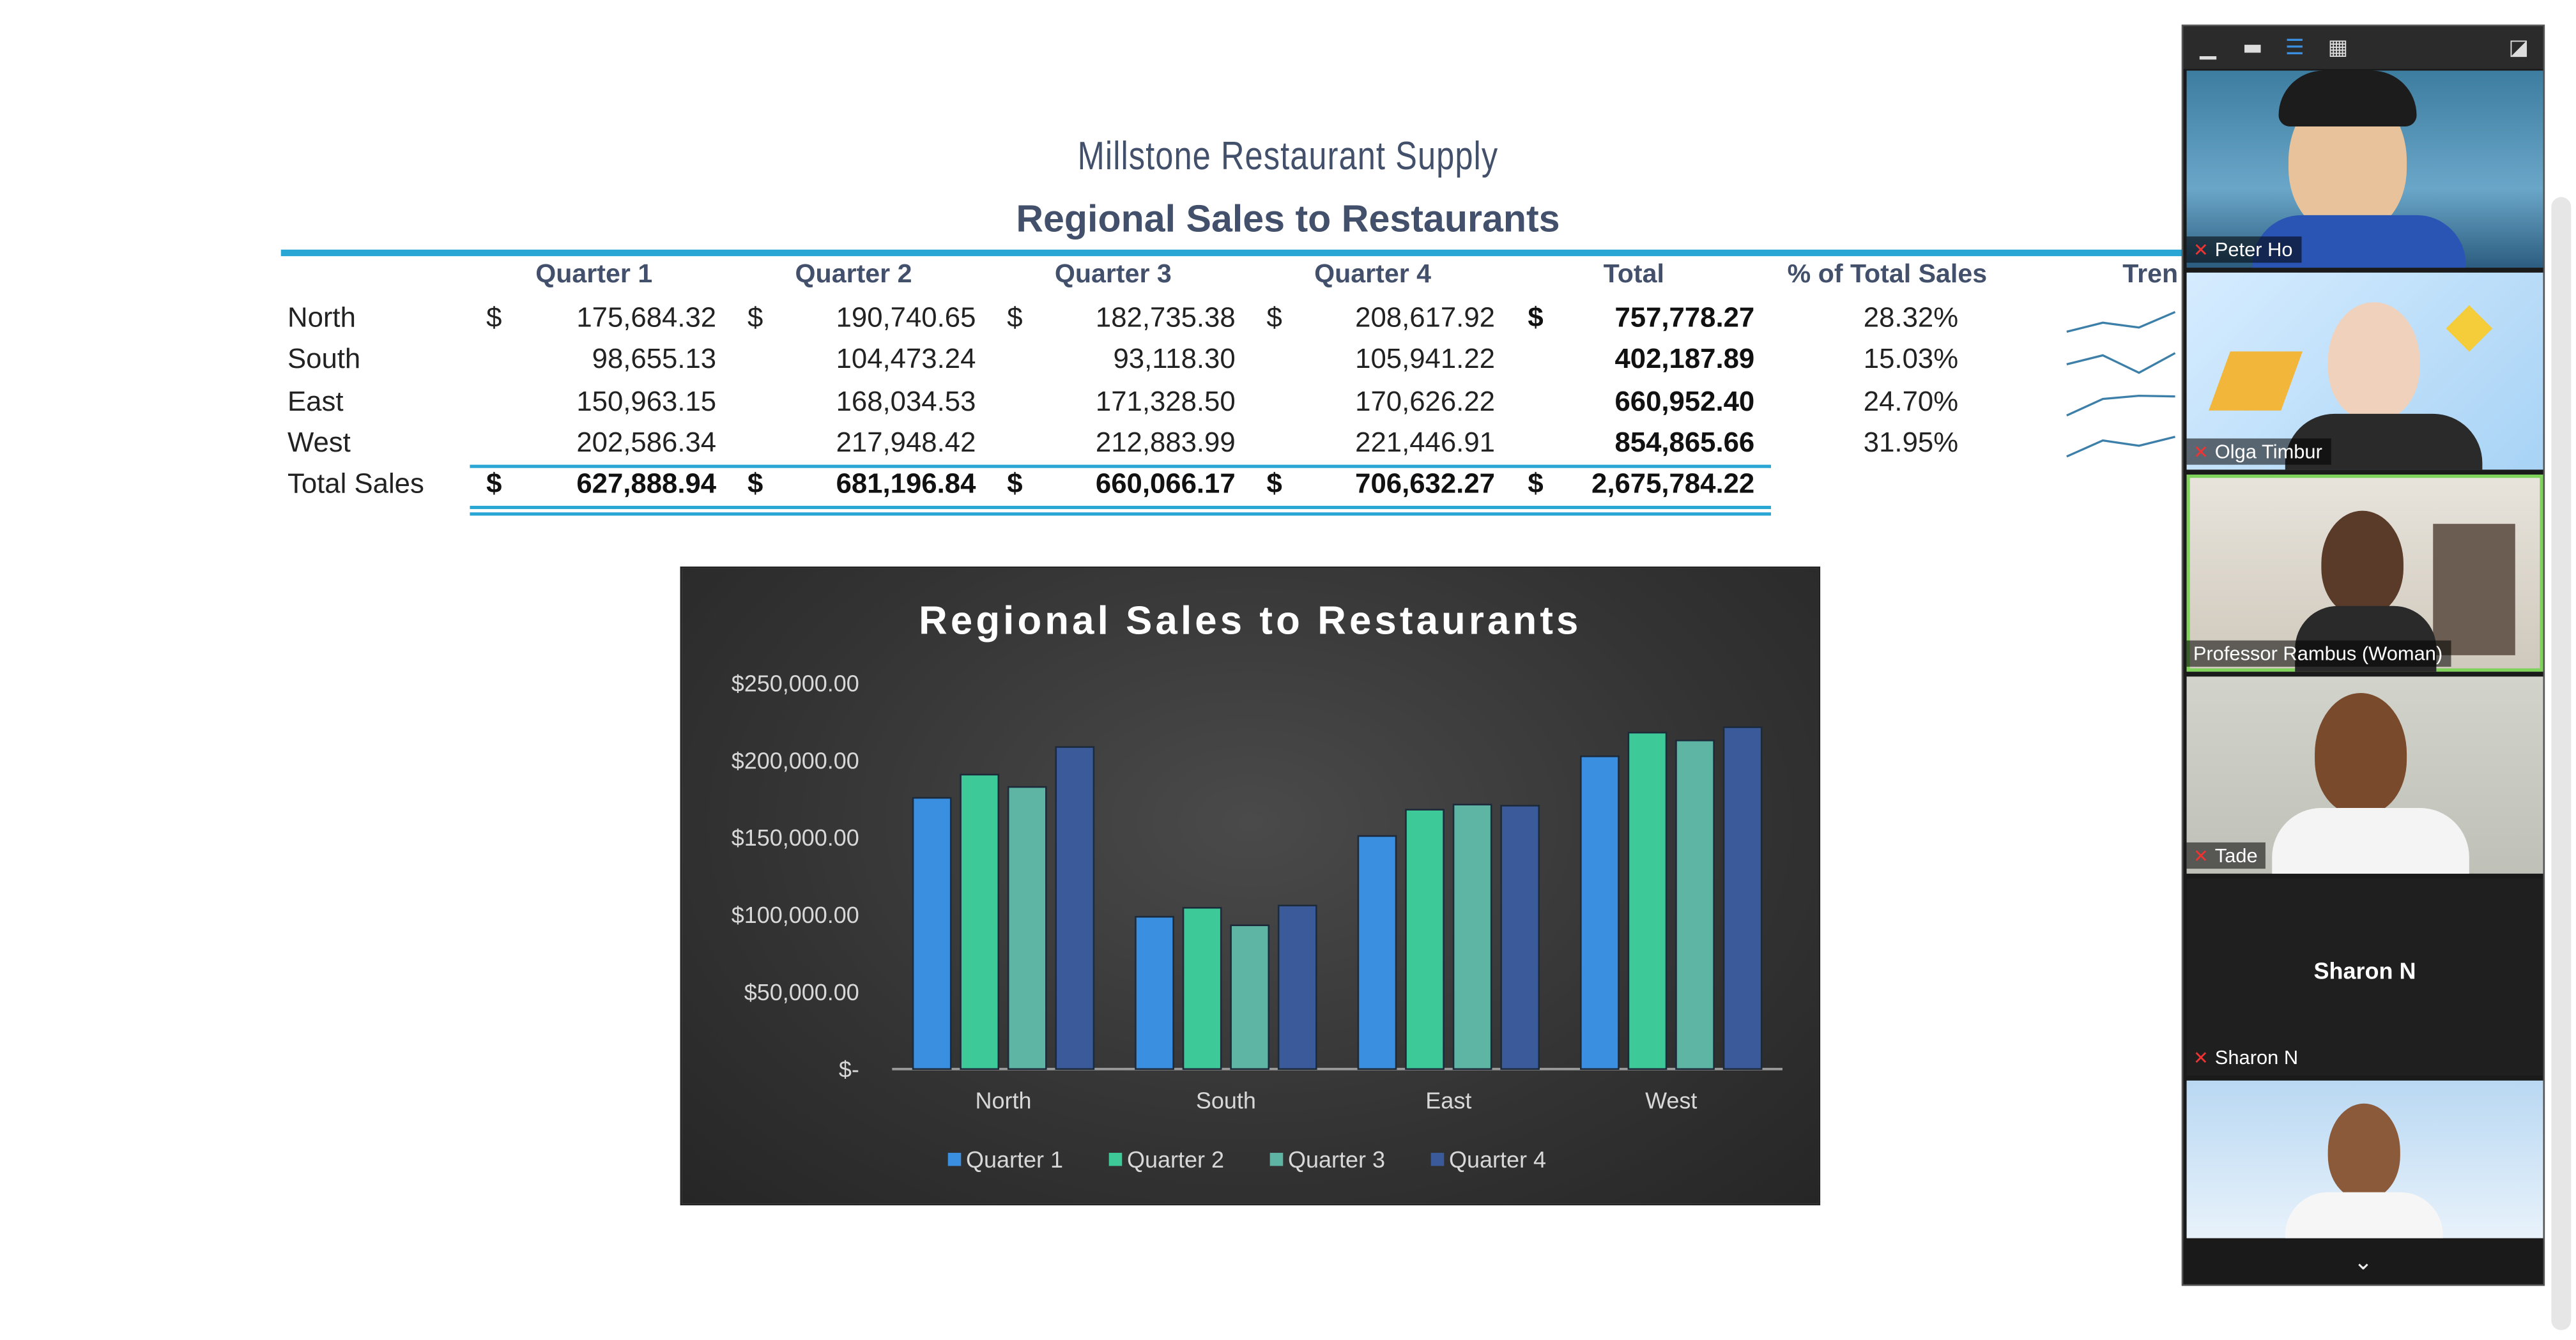  Describe the element at coordinates (1911, 443) in the screenshot. I see `cell-pct: 31.95%` at that location.